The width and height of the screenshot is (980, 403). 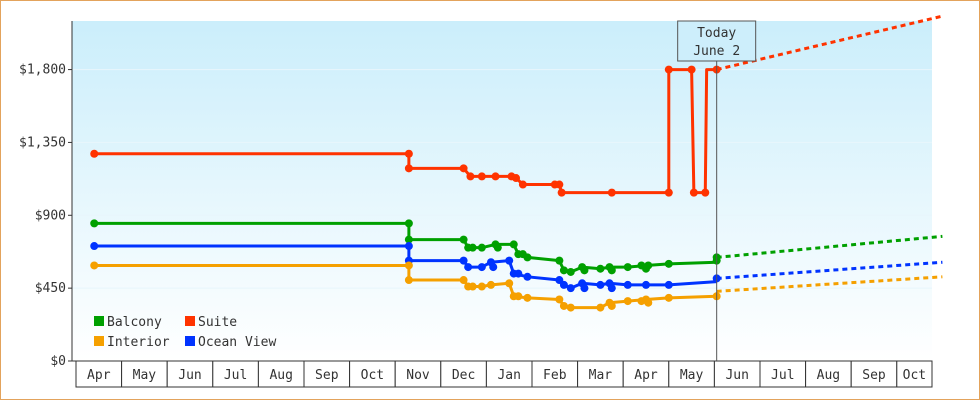 What do you see at coordinates (50, 288) in the screenshot?
I see `y-tick-label: $450` at bounding box center [50, 288].